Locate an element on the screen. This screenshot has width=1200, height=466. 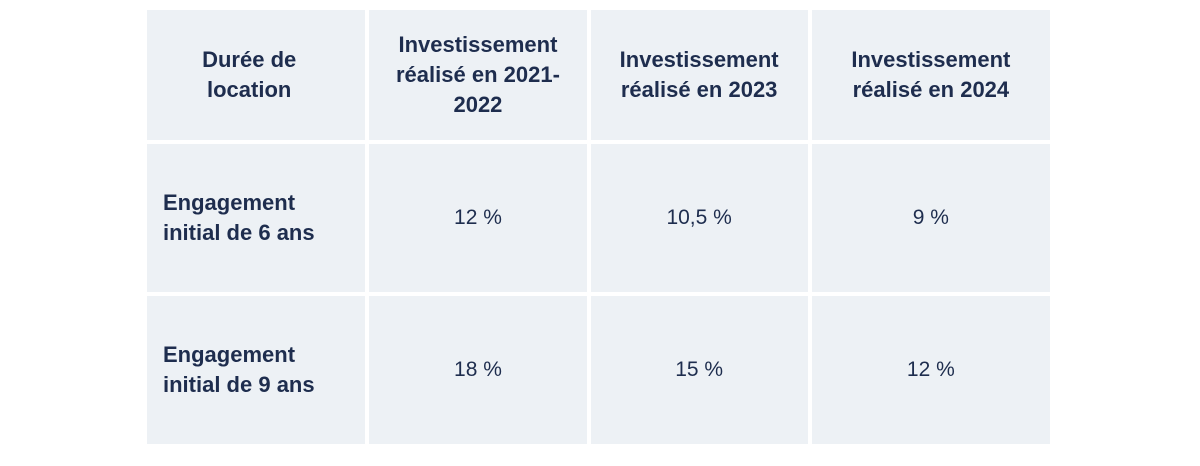
cell-9-years-2024: 12 % is located at coordinates (930, 370).